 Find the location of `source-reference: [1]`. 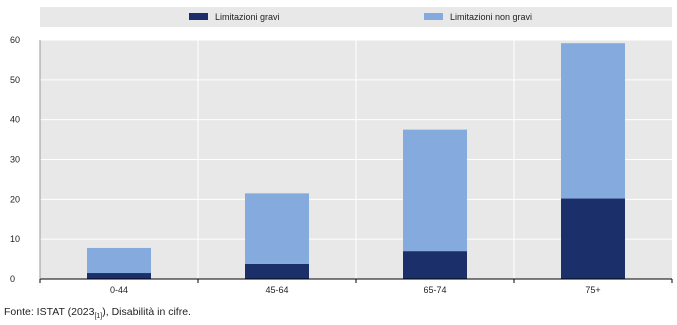

source-reference: [1] is located at coordinates (98, 317).